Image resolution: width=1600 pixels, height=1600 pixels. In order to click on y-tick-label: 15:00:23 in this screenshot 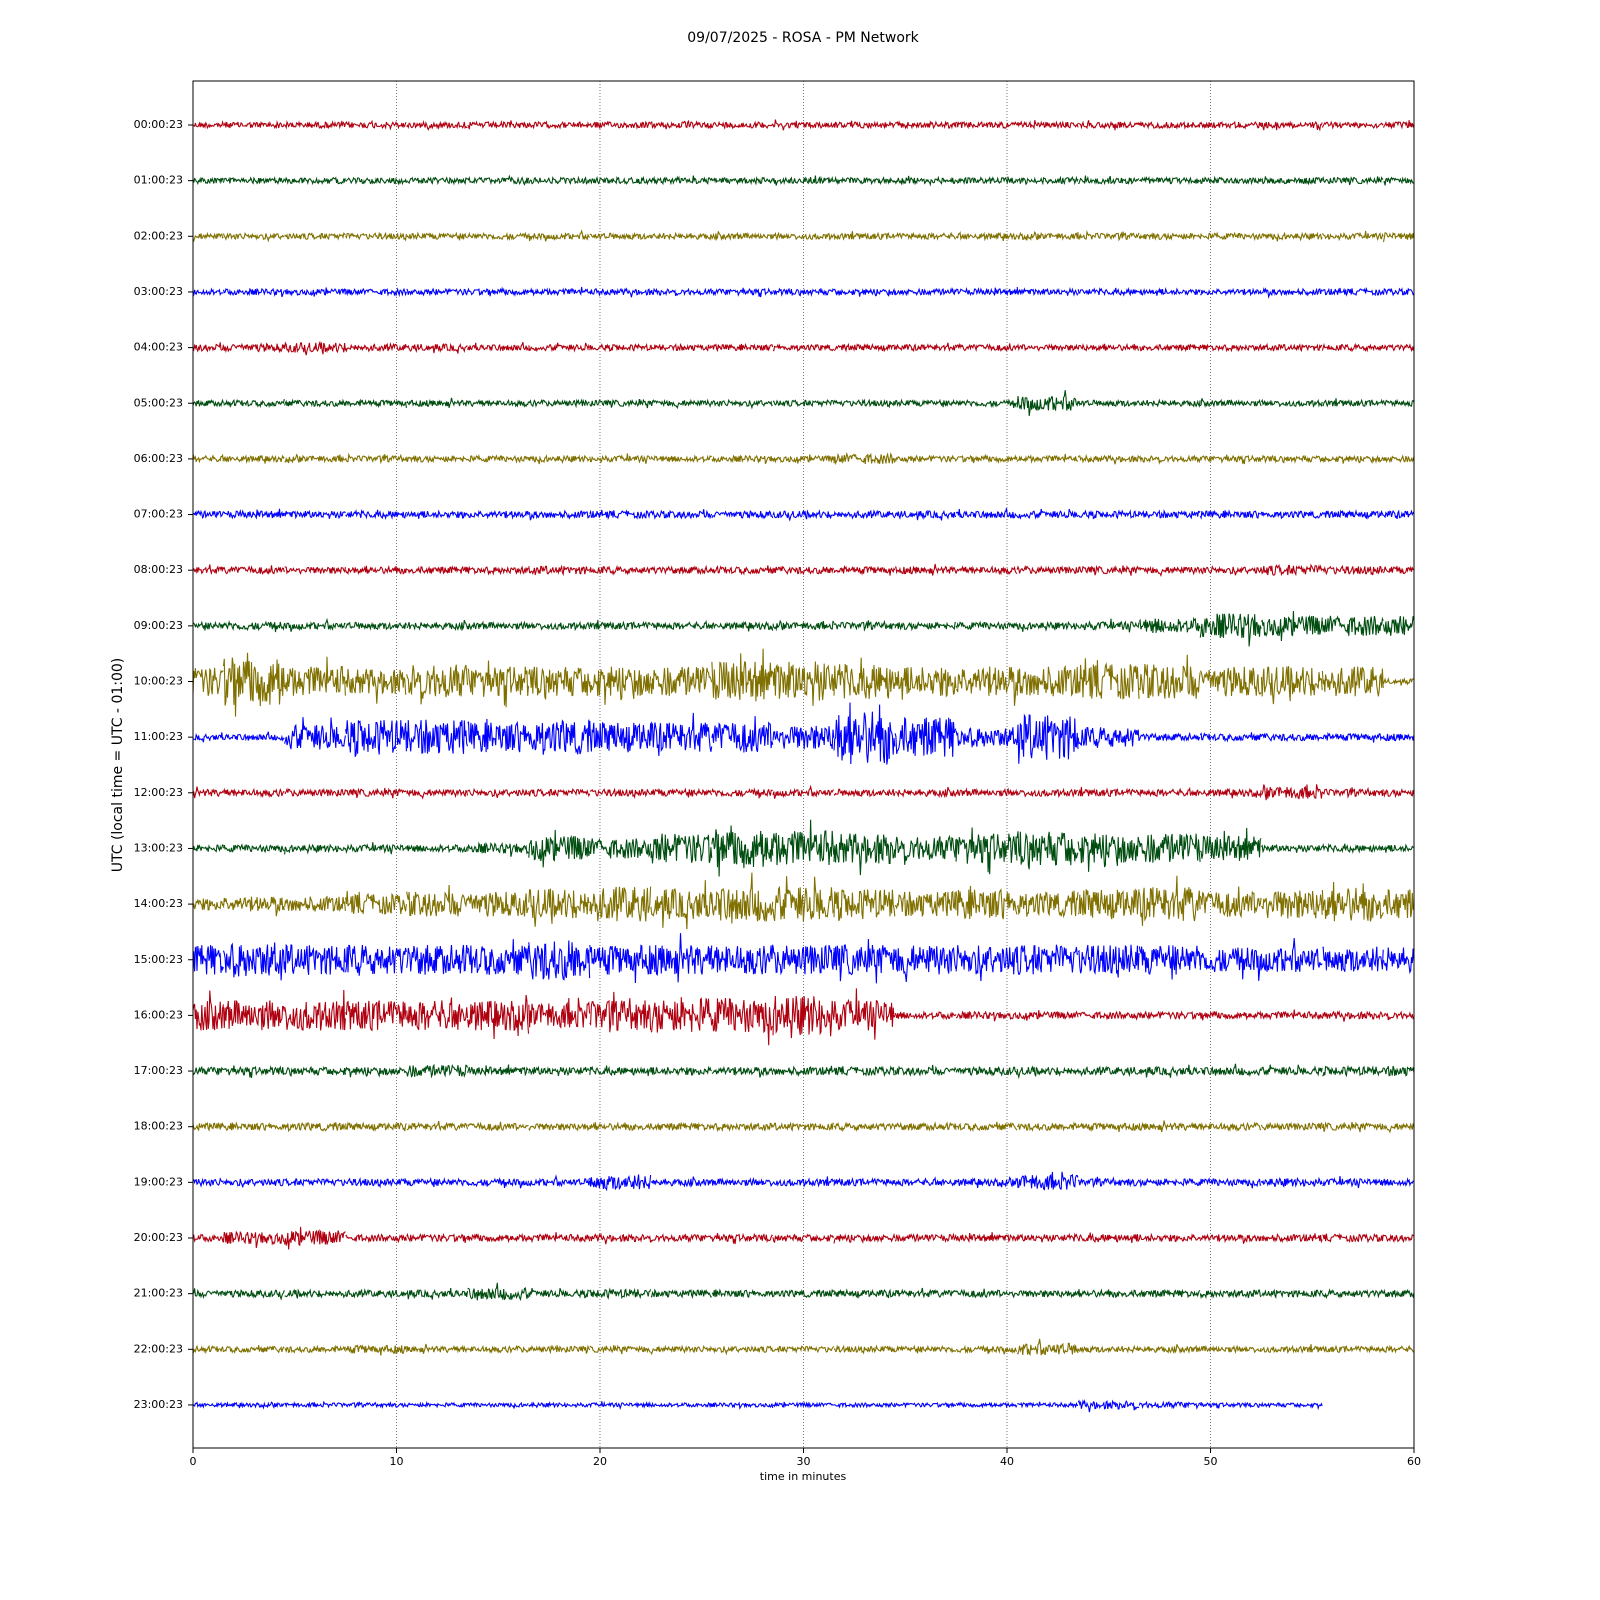, I will do `click(158, 959)`.